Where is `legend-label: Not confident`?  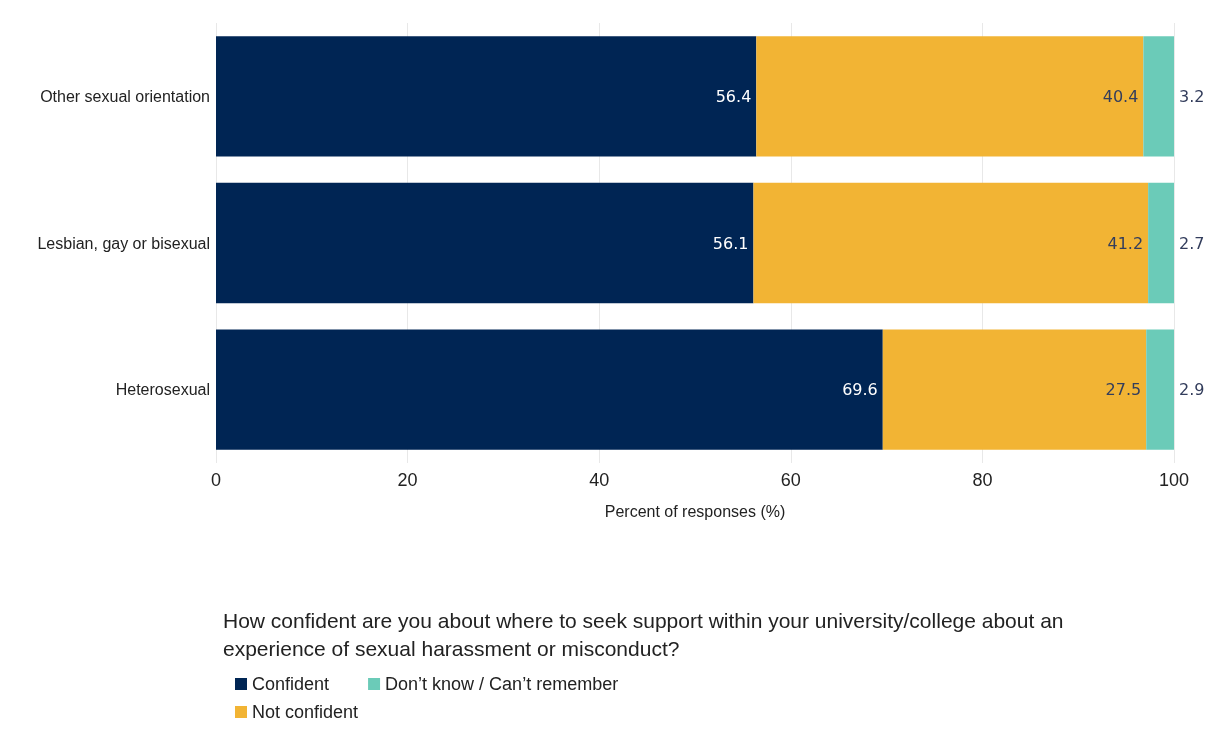
legend-label: Not confident is located at coordinates (305, 712).